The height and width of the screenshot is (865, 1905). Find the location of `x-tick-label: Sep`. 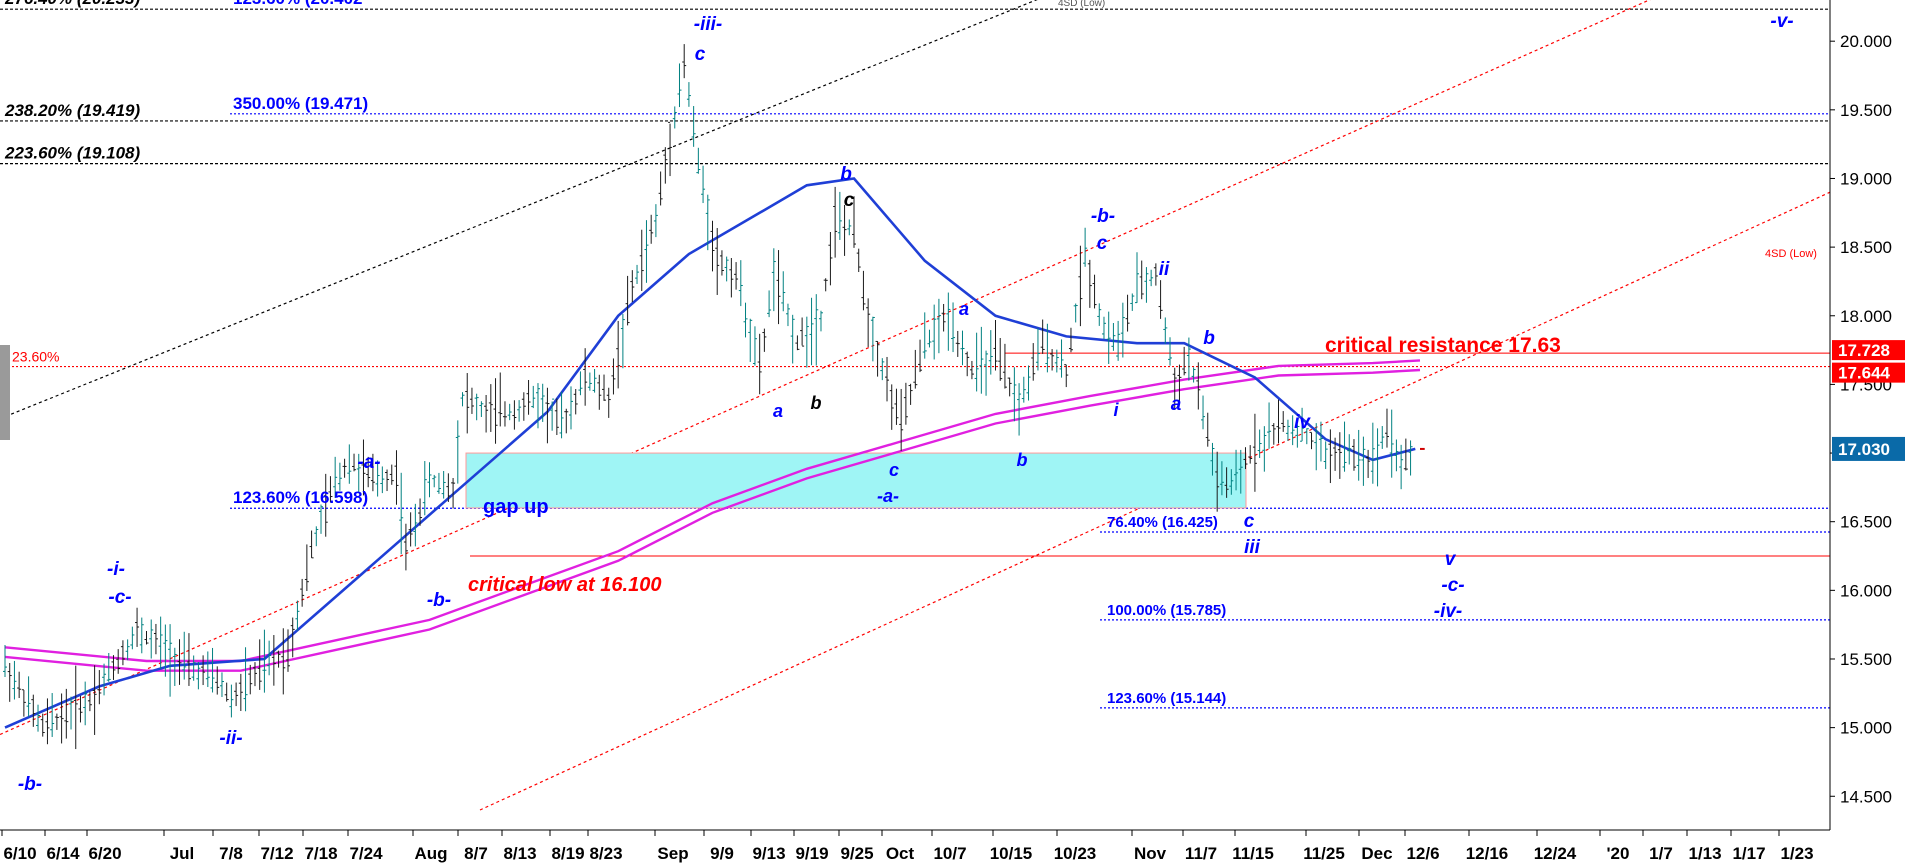

x-tick-label: Sep is located at coordinates (672, 853).